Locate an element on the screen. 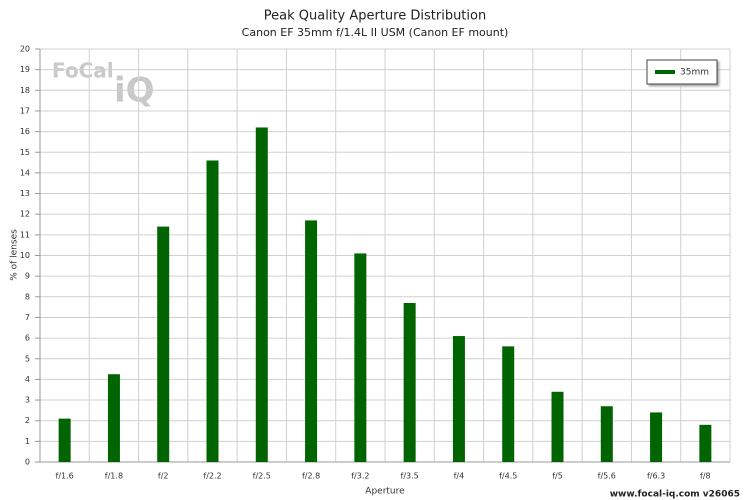 Image resolution: width=750 pixels, height=500 pixels. y-tick-label: 14 is located at coordinates (25, 172).